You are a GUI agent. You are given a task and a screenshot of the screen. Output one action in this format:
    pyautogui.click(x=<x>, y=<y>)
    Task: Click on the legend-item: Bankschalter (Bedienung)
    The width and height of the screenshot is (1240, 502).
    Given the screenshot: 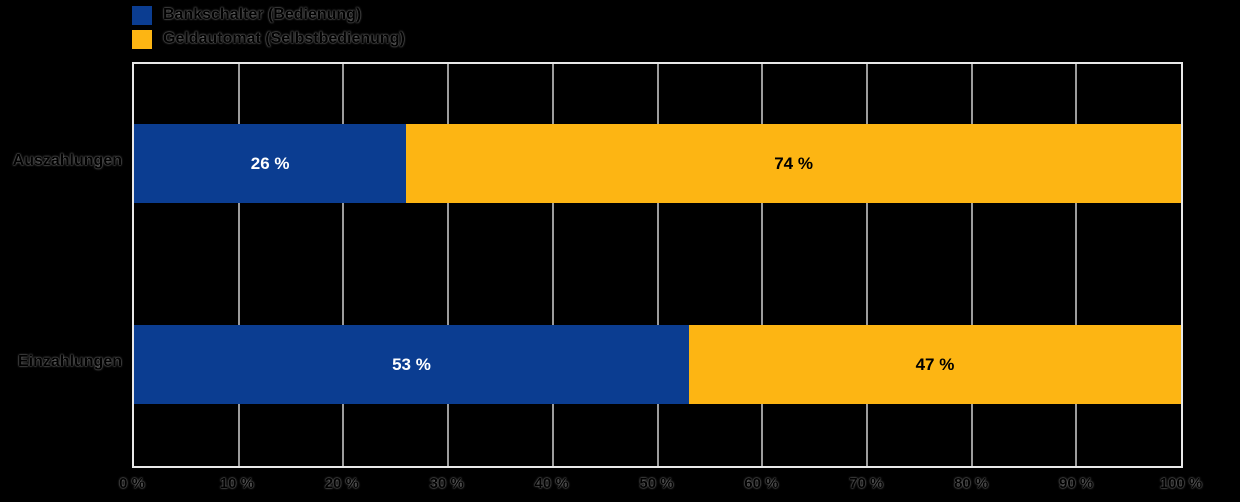 What is the action you would take?
    pyautogui.click(x=268, y=15)
    